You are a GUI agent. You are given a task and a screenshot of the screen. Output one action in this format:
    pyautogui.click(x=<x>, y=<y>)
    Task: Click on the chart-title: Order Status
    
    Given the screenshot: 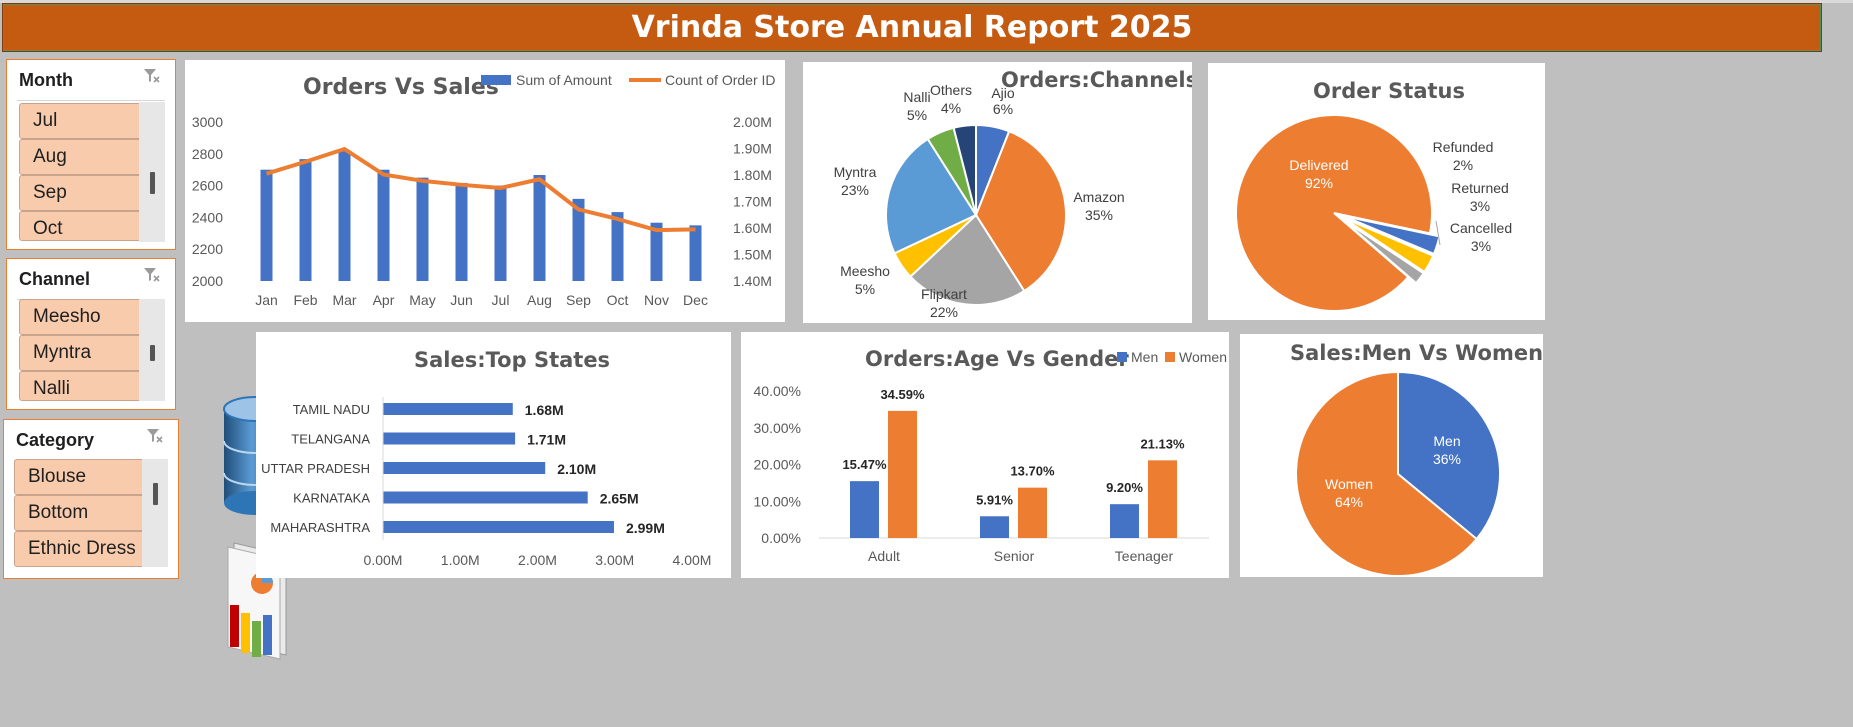 What is the action you would take?
    pyautogui.click(x=1389, y=91)
    